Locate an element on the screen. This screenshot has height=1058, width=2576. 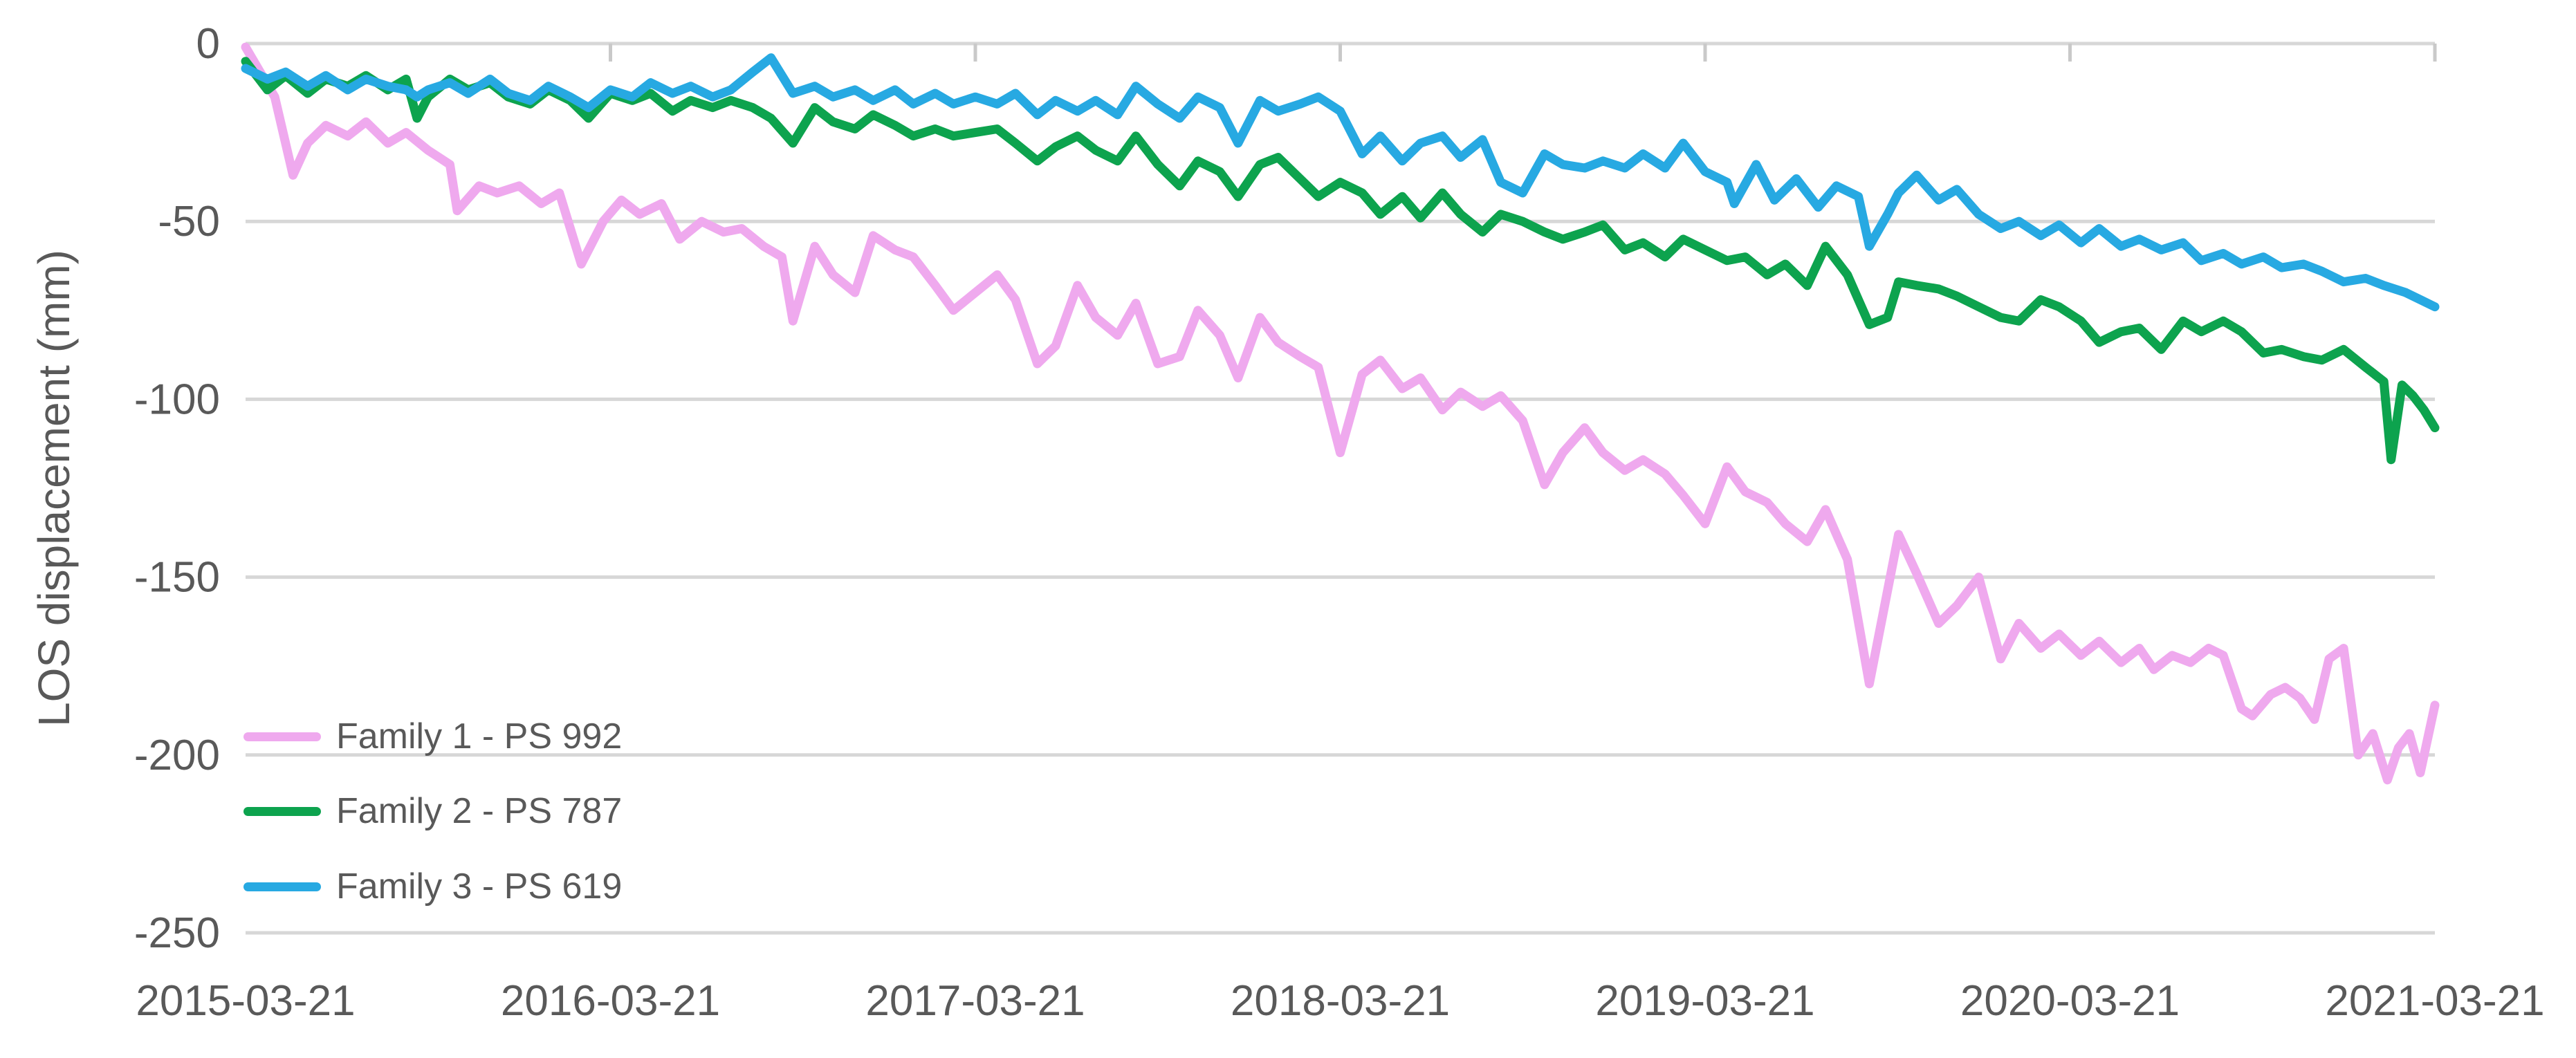
x-tick-label: 2020-03-21 is located at coordinates (2070, 1001).